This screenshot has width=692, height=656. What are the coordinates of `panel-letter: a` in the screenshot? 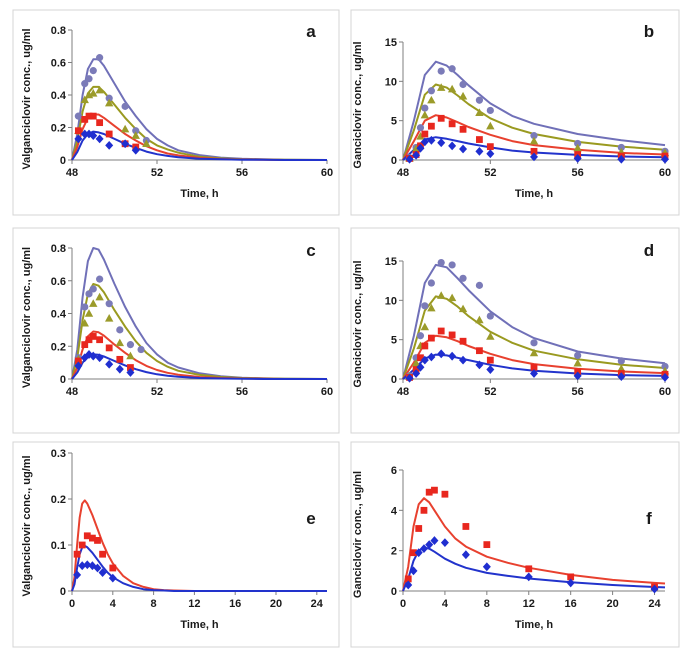 It's located at (311, 31).